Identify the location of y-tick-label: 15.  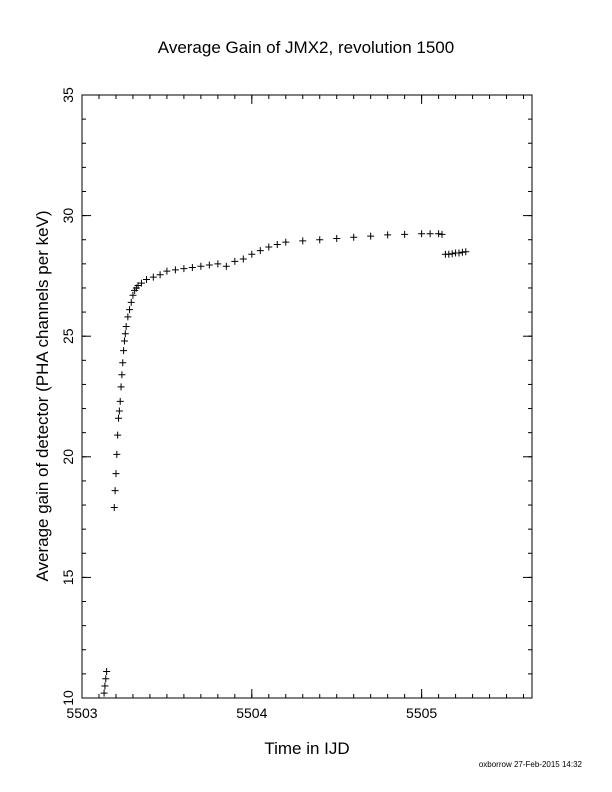
(68, 577).